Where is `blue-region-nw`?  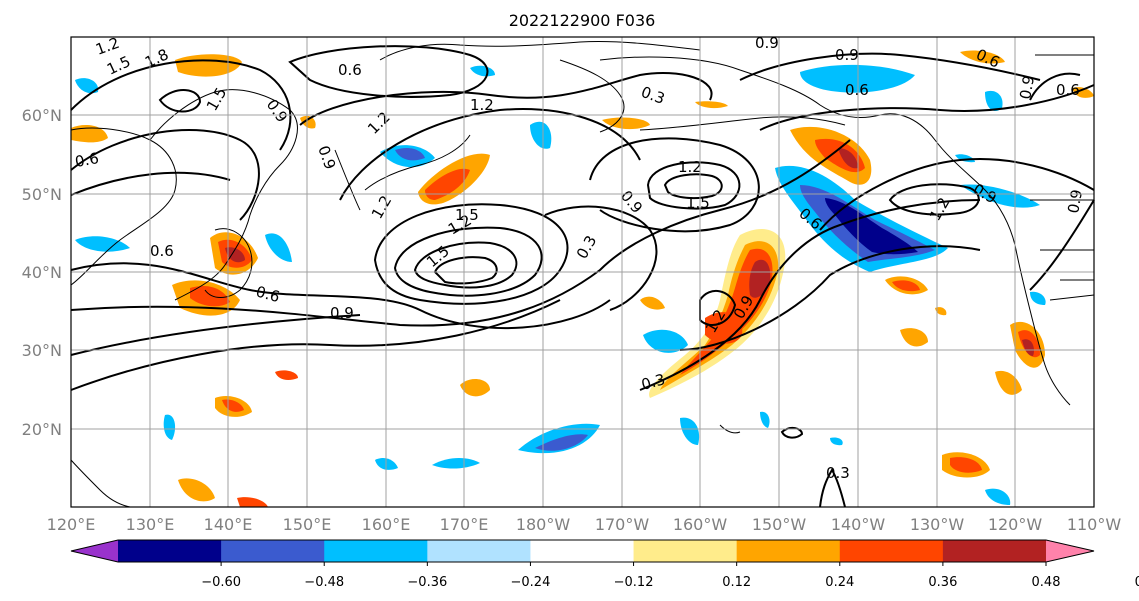
blue-region-nw is located at coordinates (87, 86).